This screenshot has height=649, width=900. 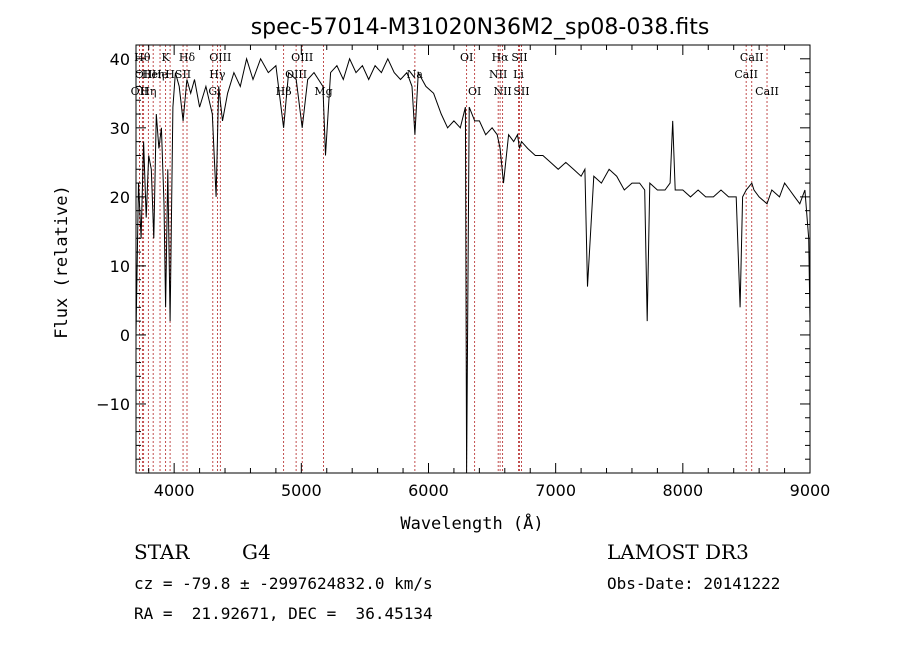 What do you see at coordinates (301, 490) in the screenshot?
I see `x-tick-label: 5000` at bounding box center [301, 490].